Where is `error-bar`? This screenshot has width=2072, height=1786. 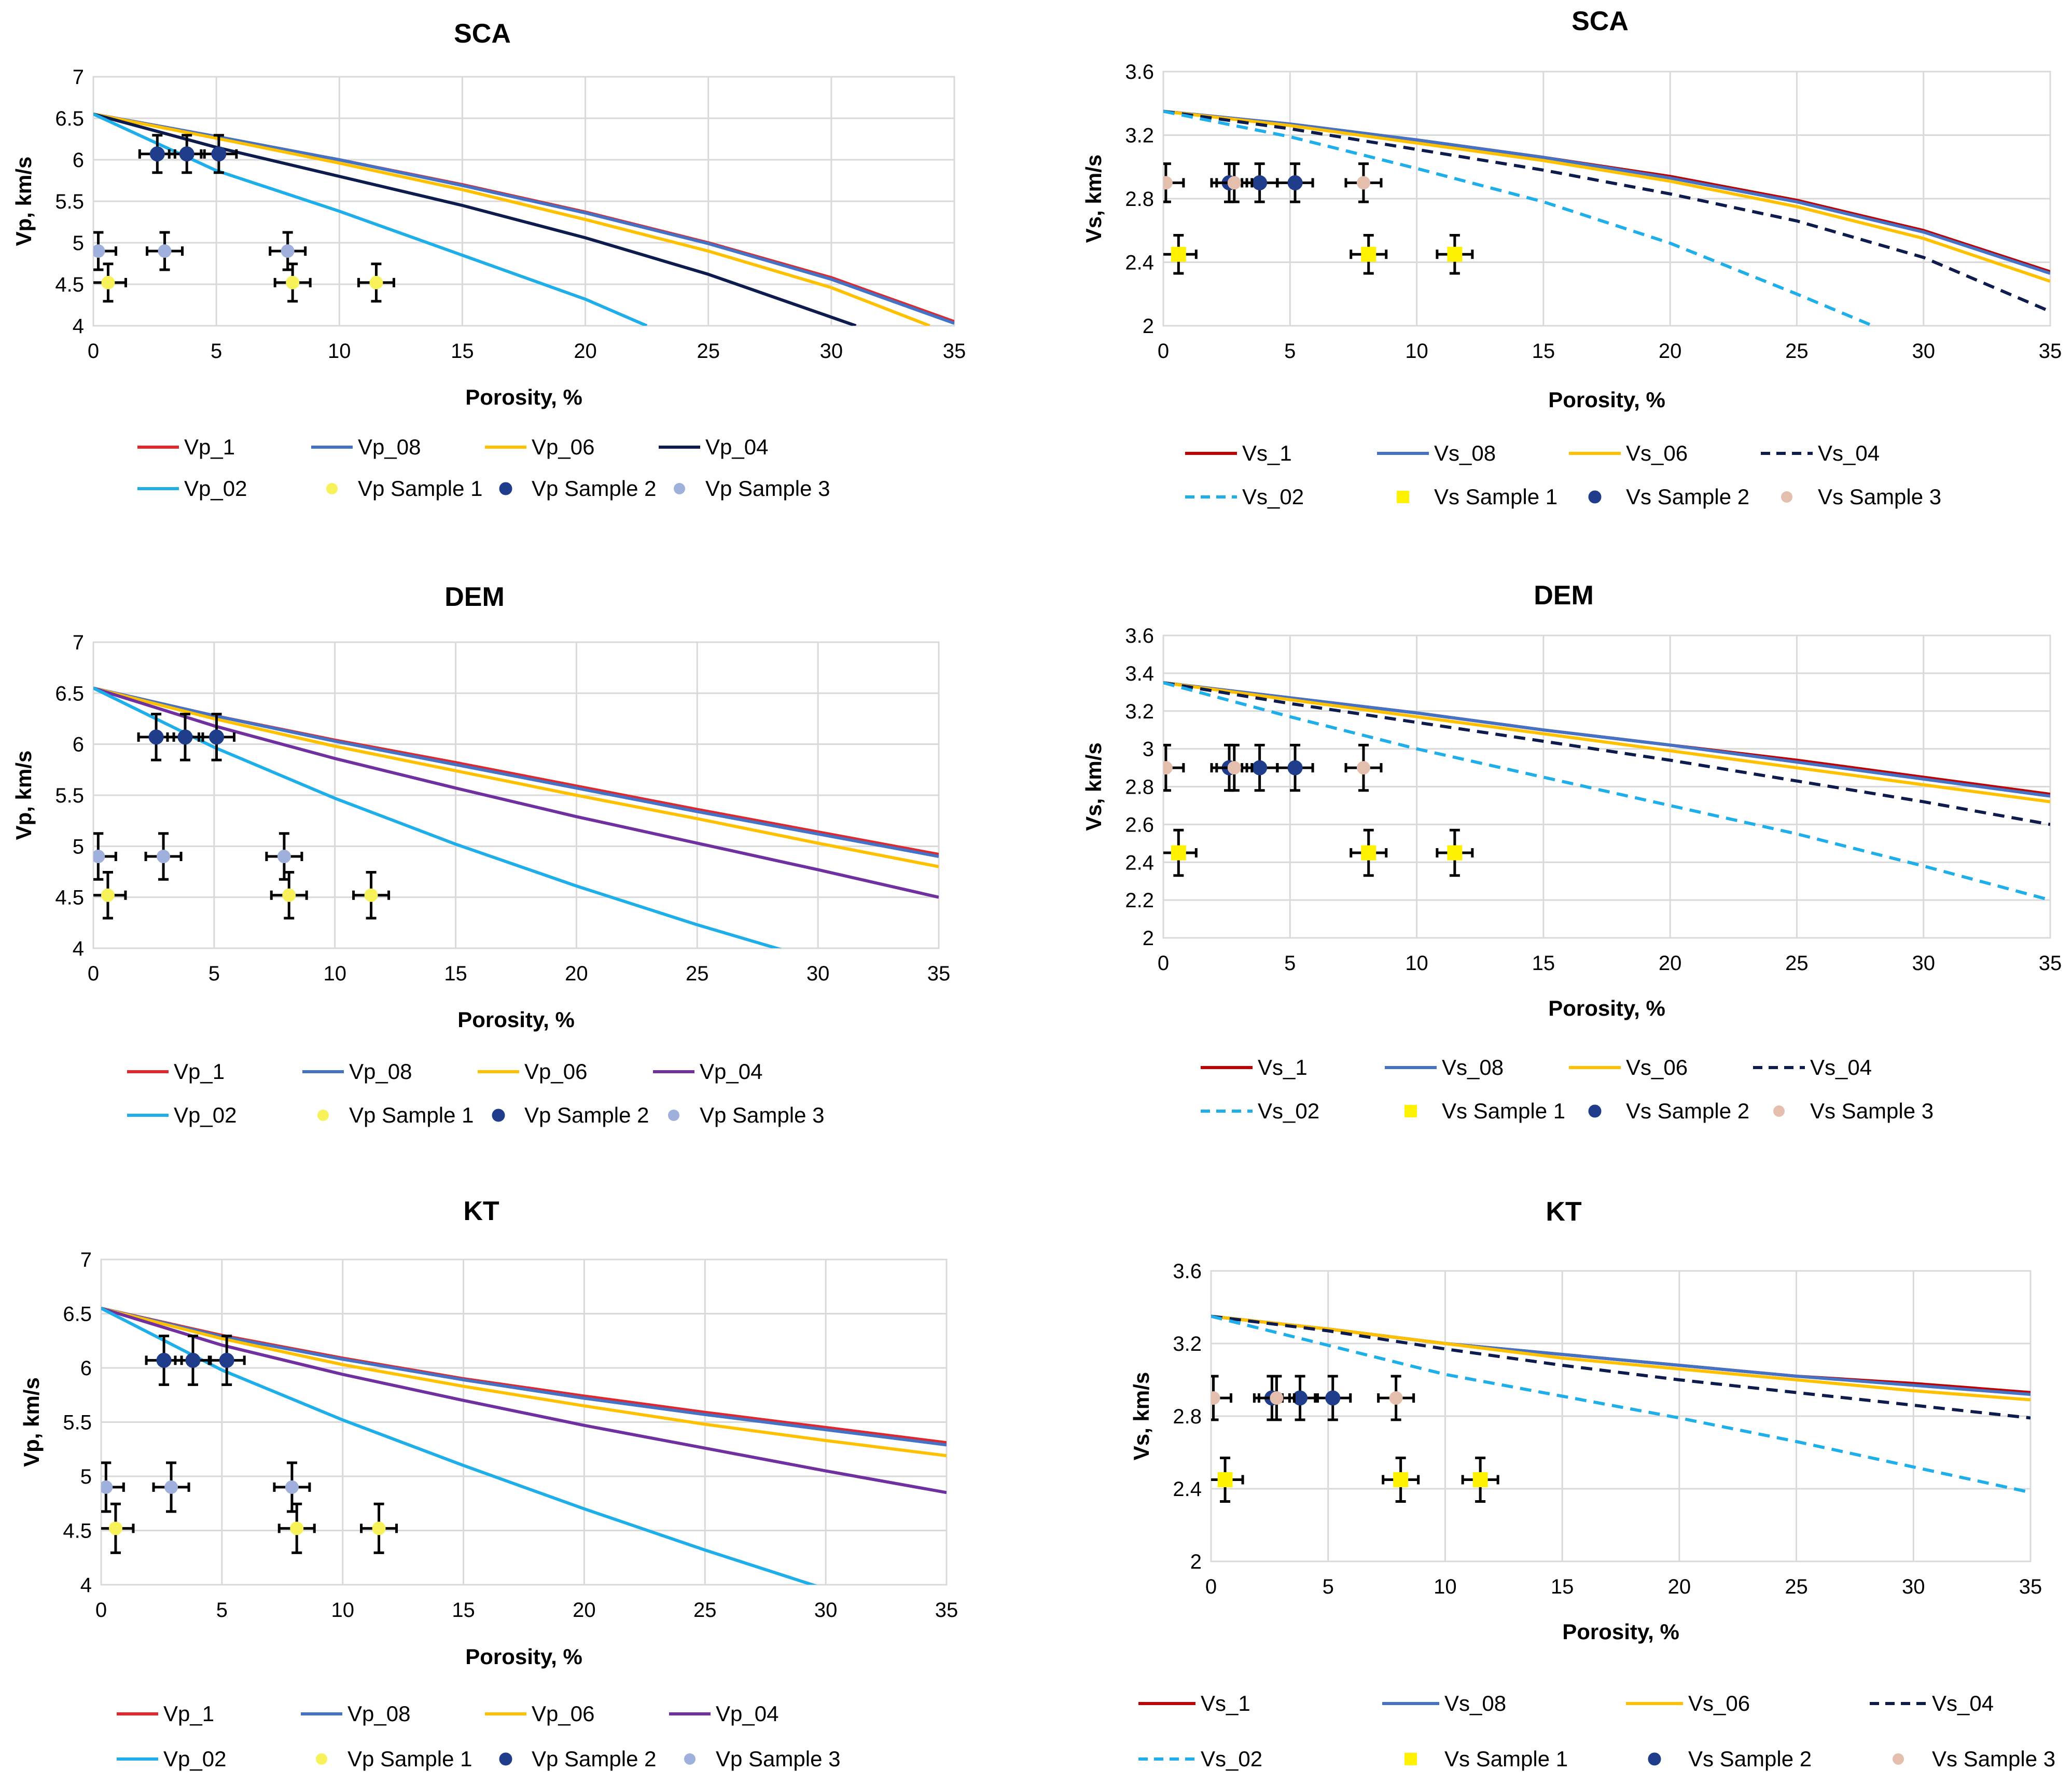
error-bar is located at coordinates (1363, 182).